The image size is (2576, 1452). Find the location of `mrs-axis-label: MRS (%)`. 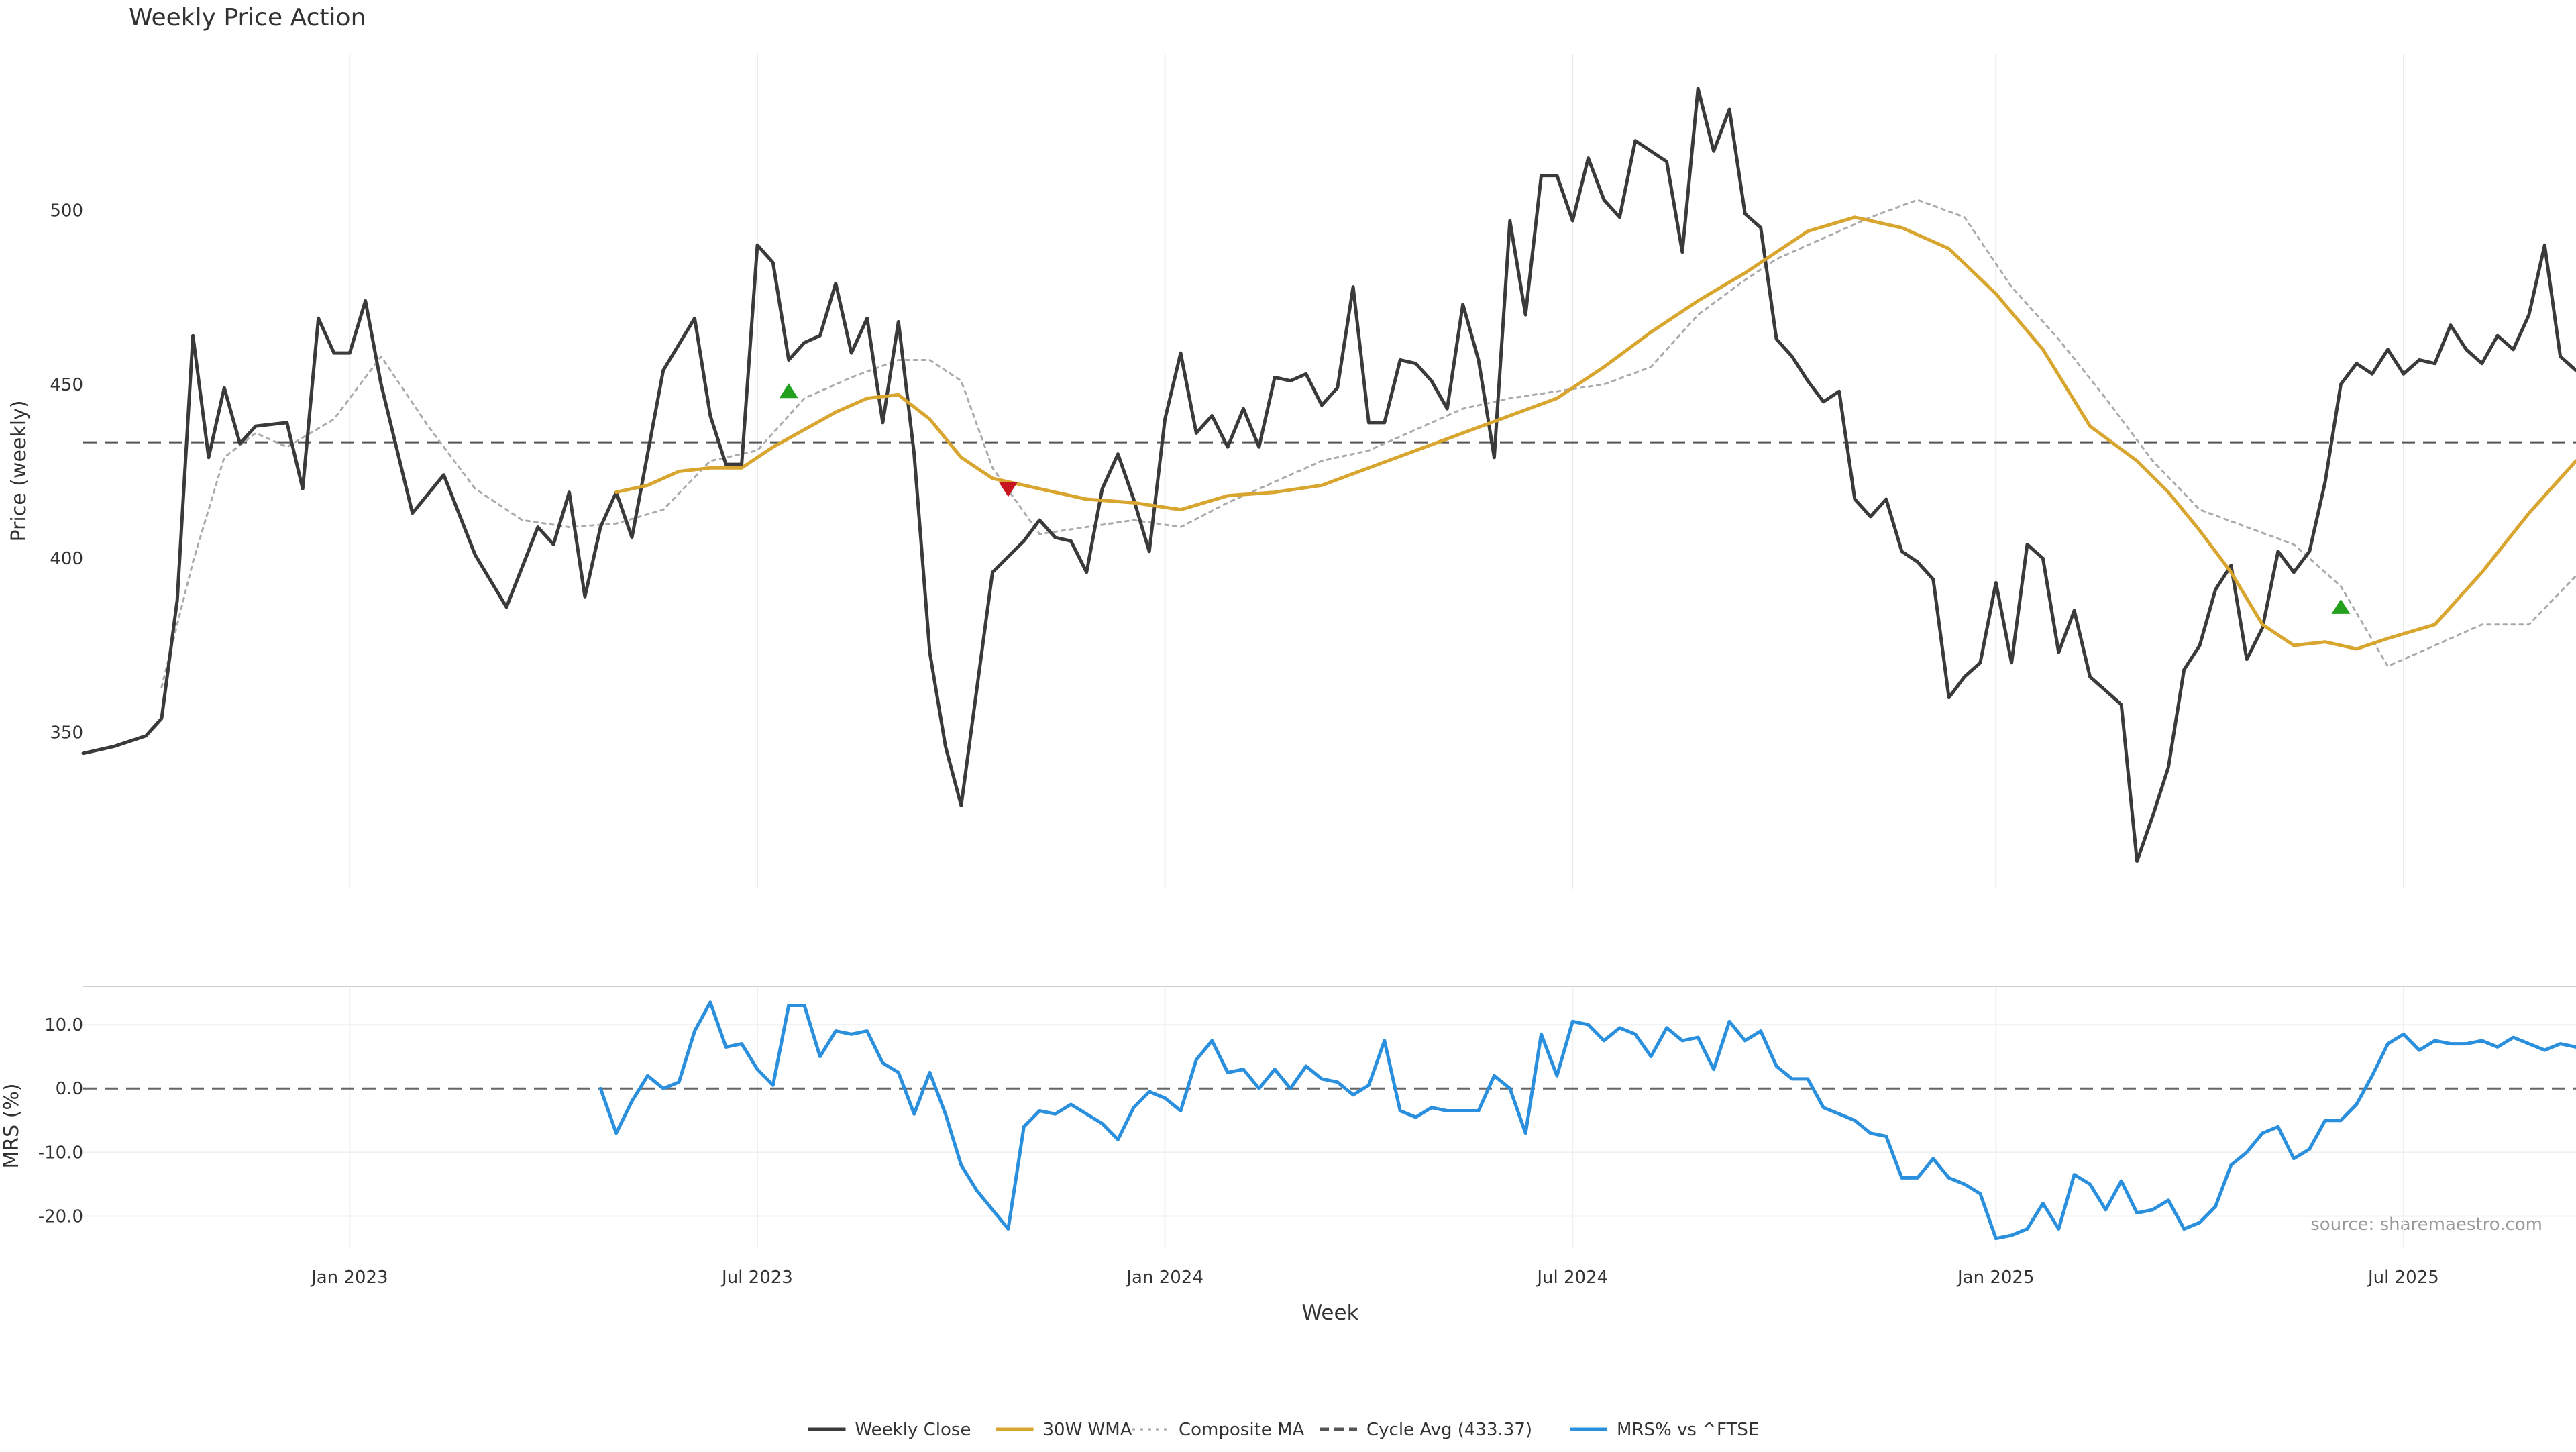

mrs-axis-label: MRS (%) is located at coordinates (11, 1126).